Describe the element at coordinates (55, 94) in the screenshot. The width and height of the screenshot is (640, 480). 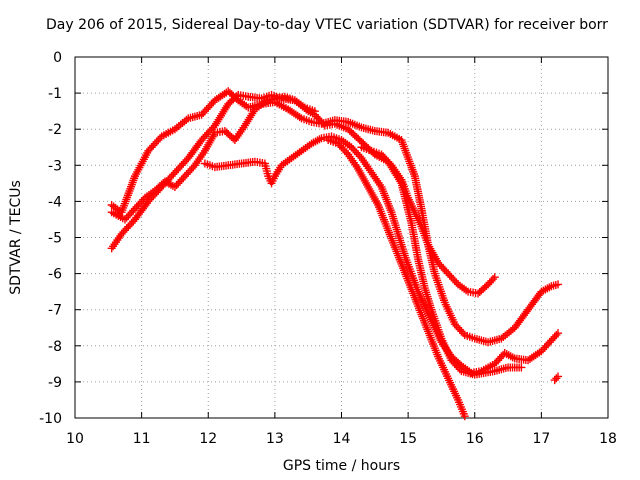
I see `y-tick-label: -1` at that location.